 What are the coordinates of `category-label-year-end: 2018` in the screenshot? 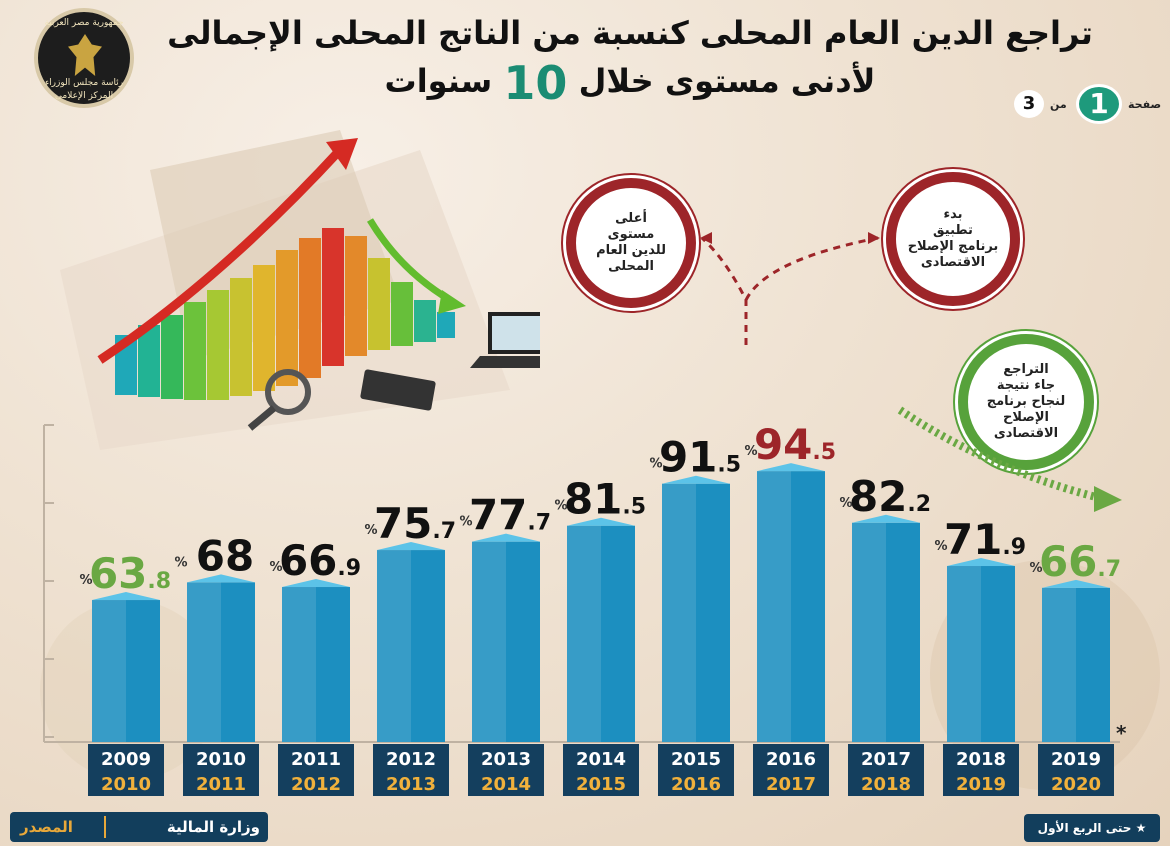 It's located at (886, 784).